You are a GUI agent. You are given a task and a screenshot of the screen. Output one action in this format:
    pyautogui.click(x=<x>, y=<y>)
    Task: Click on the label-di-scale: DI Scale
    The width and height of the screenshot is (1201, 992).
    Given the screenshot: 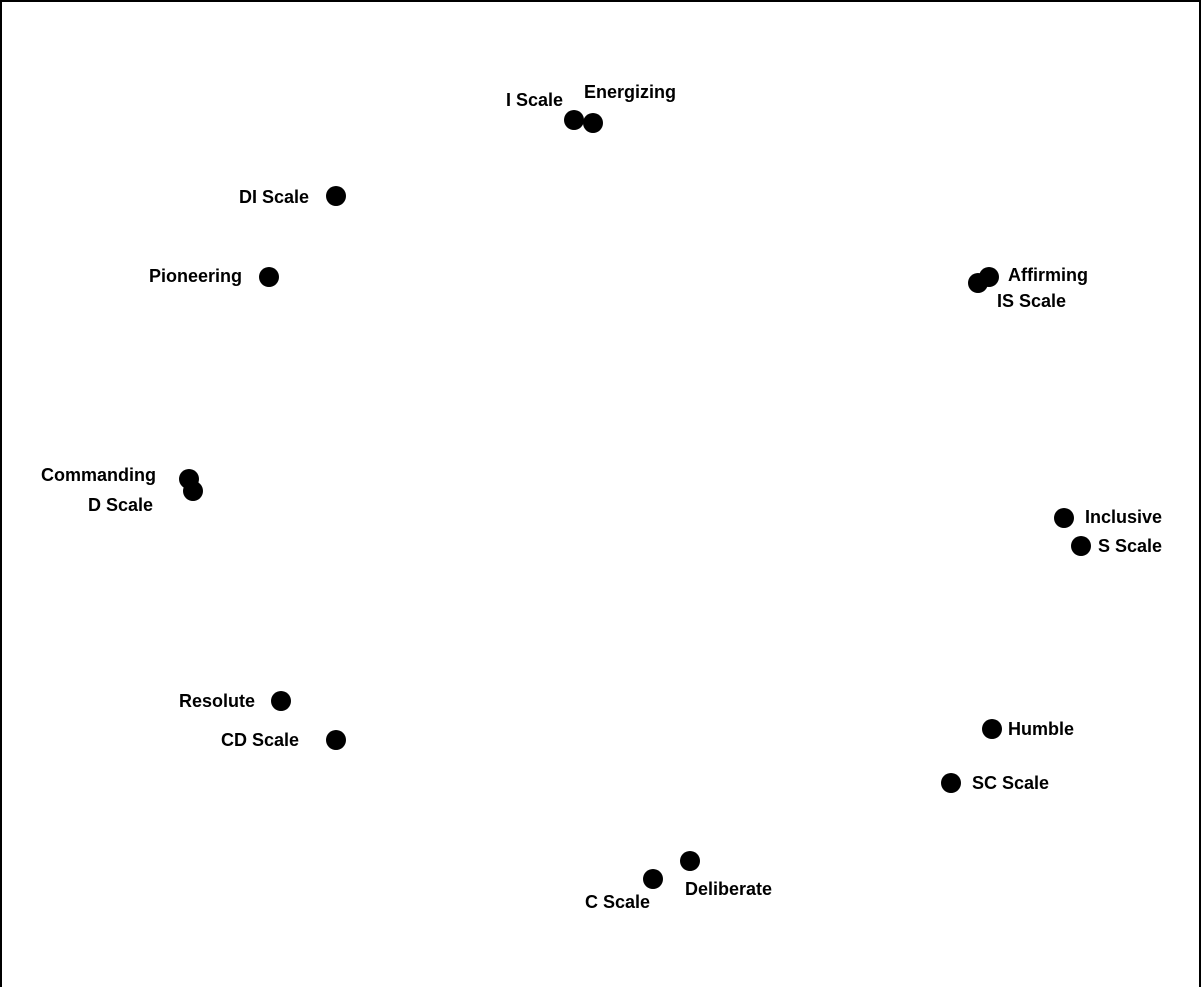 What is the action you would take?
    pyautogui.click(x=274, y=197)
    